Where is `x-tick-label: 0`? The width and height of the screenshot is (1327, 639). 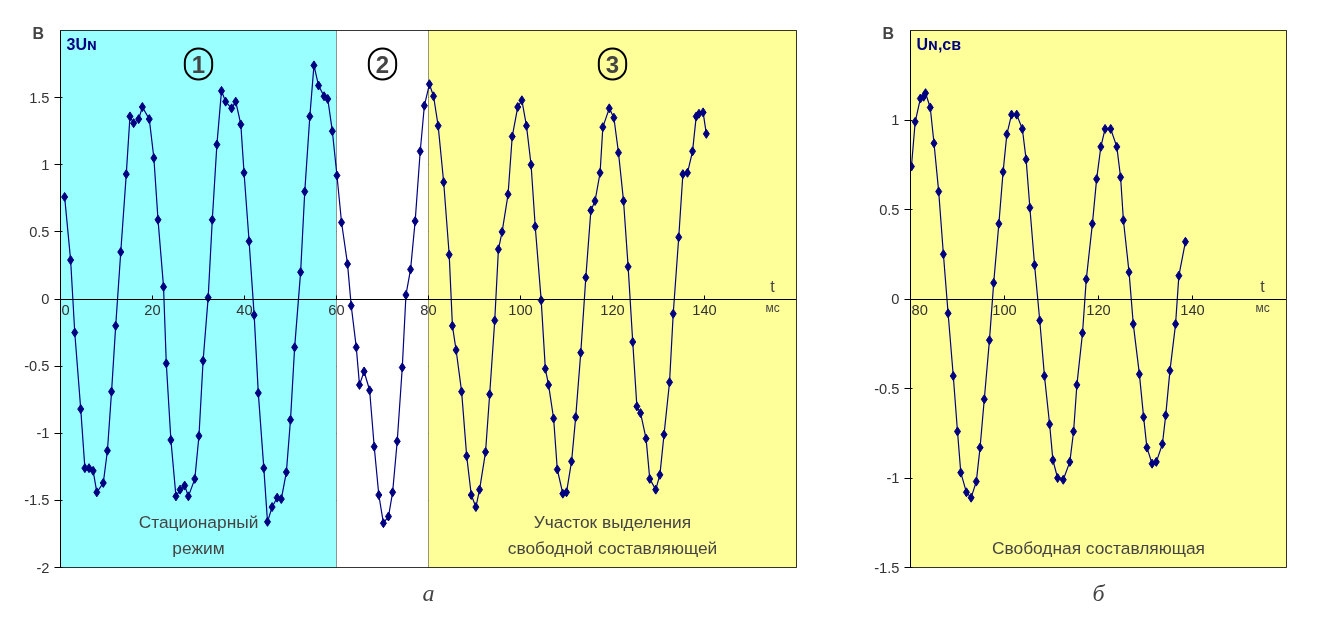
x-tick-label: 0 is located at coordinates (65, 310).